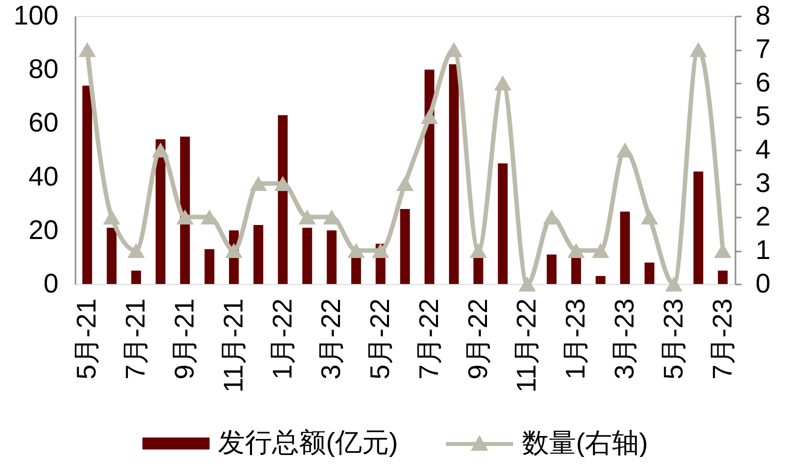  I want to click on y2-tick-label: 0, so click(763, 283).